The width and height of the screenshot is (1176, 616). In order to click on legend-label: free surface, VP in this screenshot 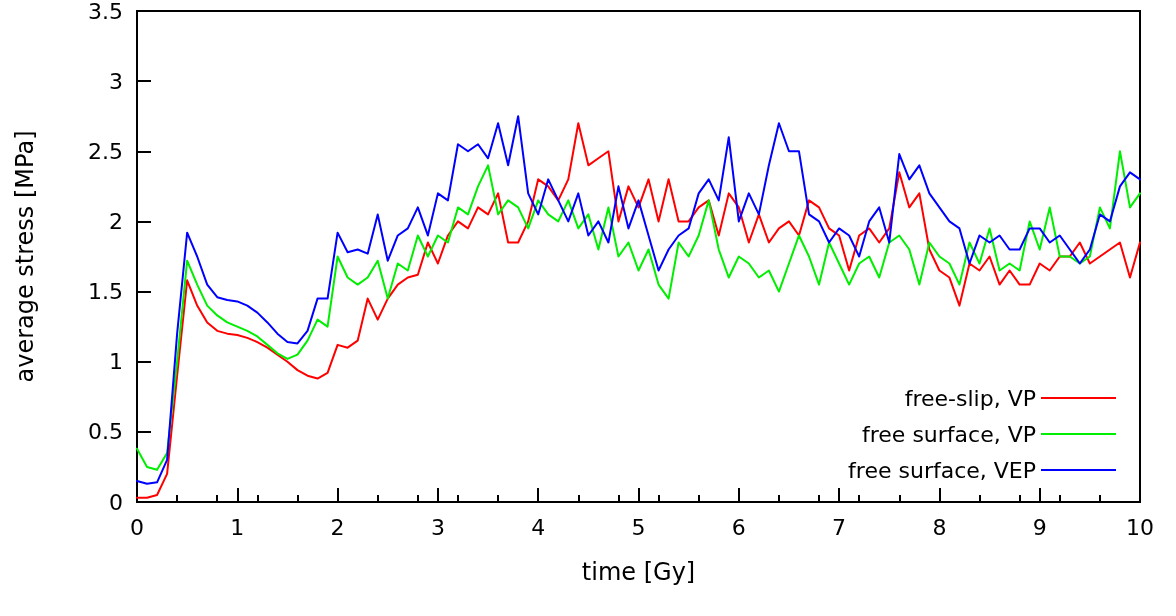, I will do `click(949, 434)`.